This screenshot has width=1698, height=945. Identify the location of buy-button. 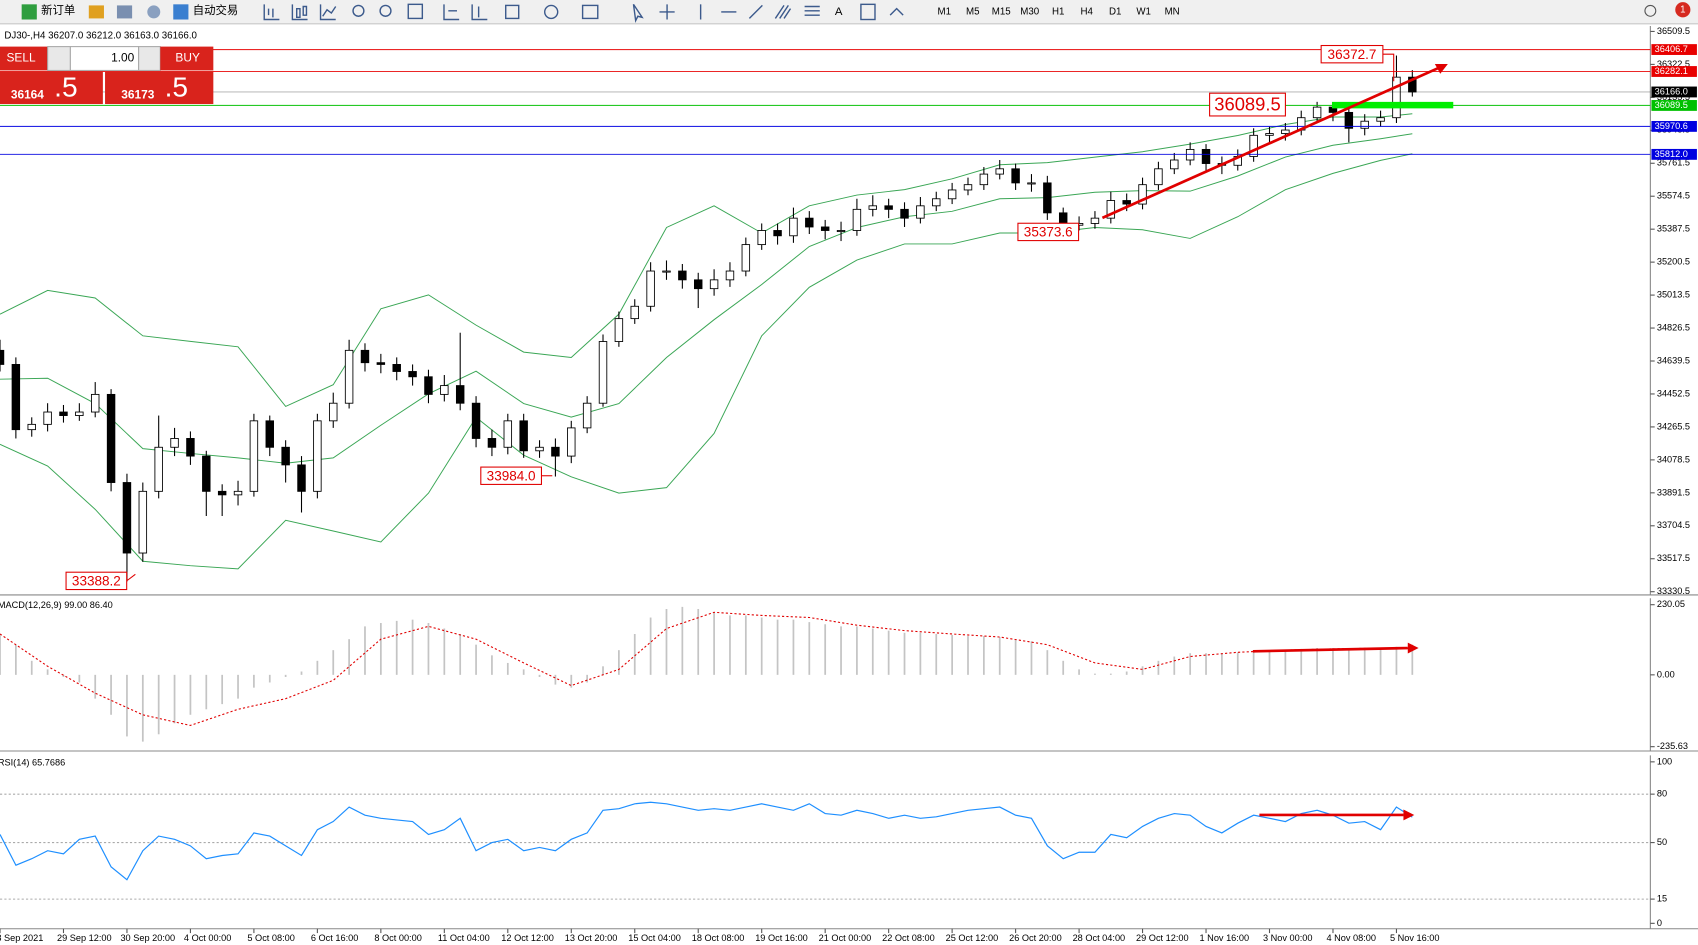
(187, 58).